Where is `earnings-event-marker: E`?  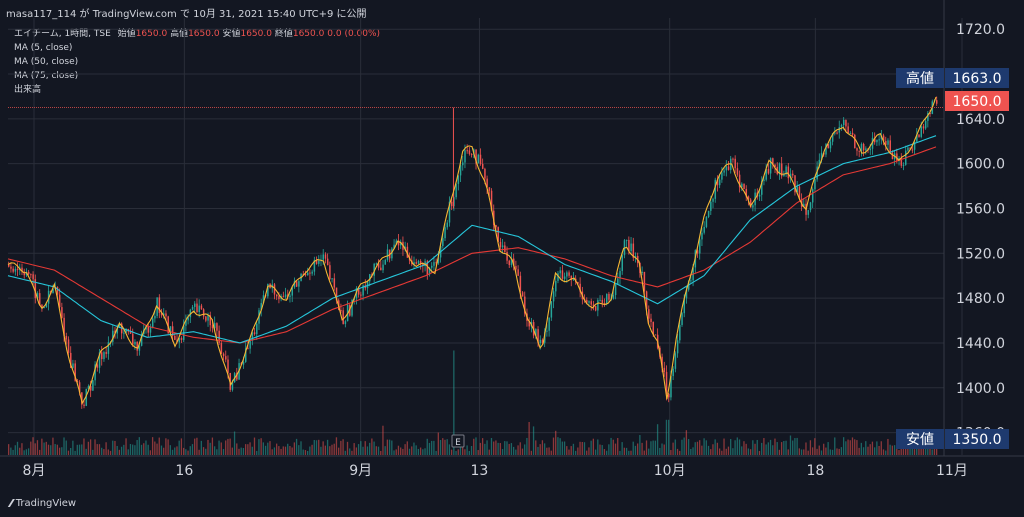
earnings-event-marker: E is located at coordinates (458, 441).